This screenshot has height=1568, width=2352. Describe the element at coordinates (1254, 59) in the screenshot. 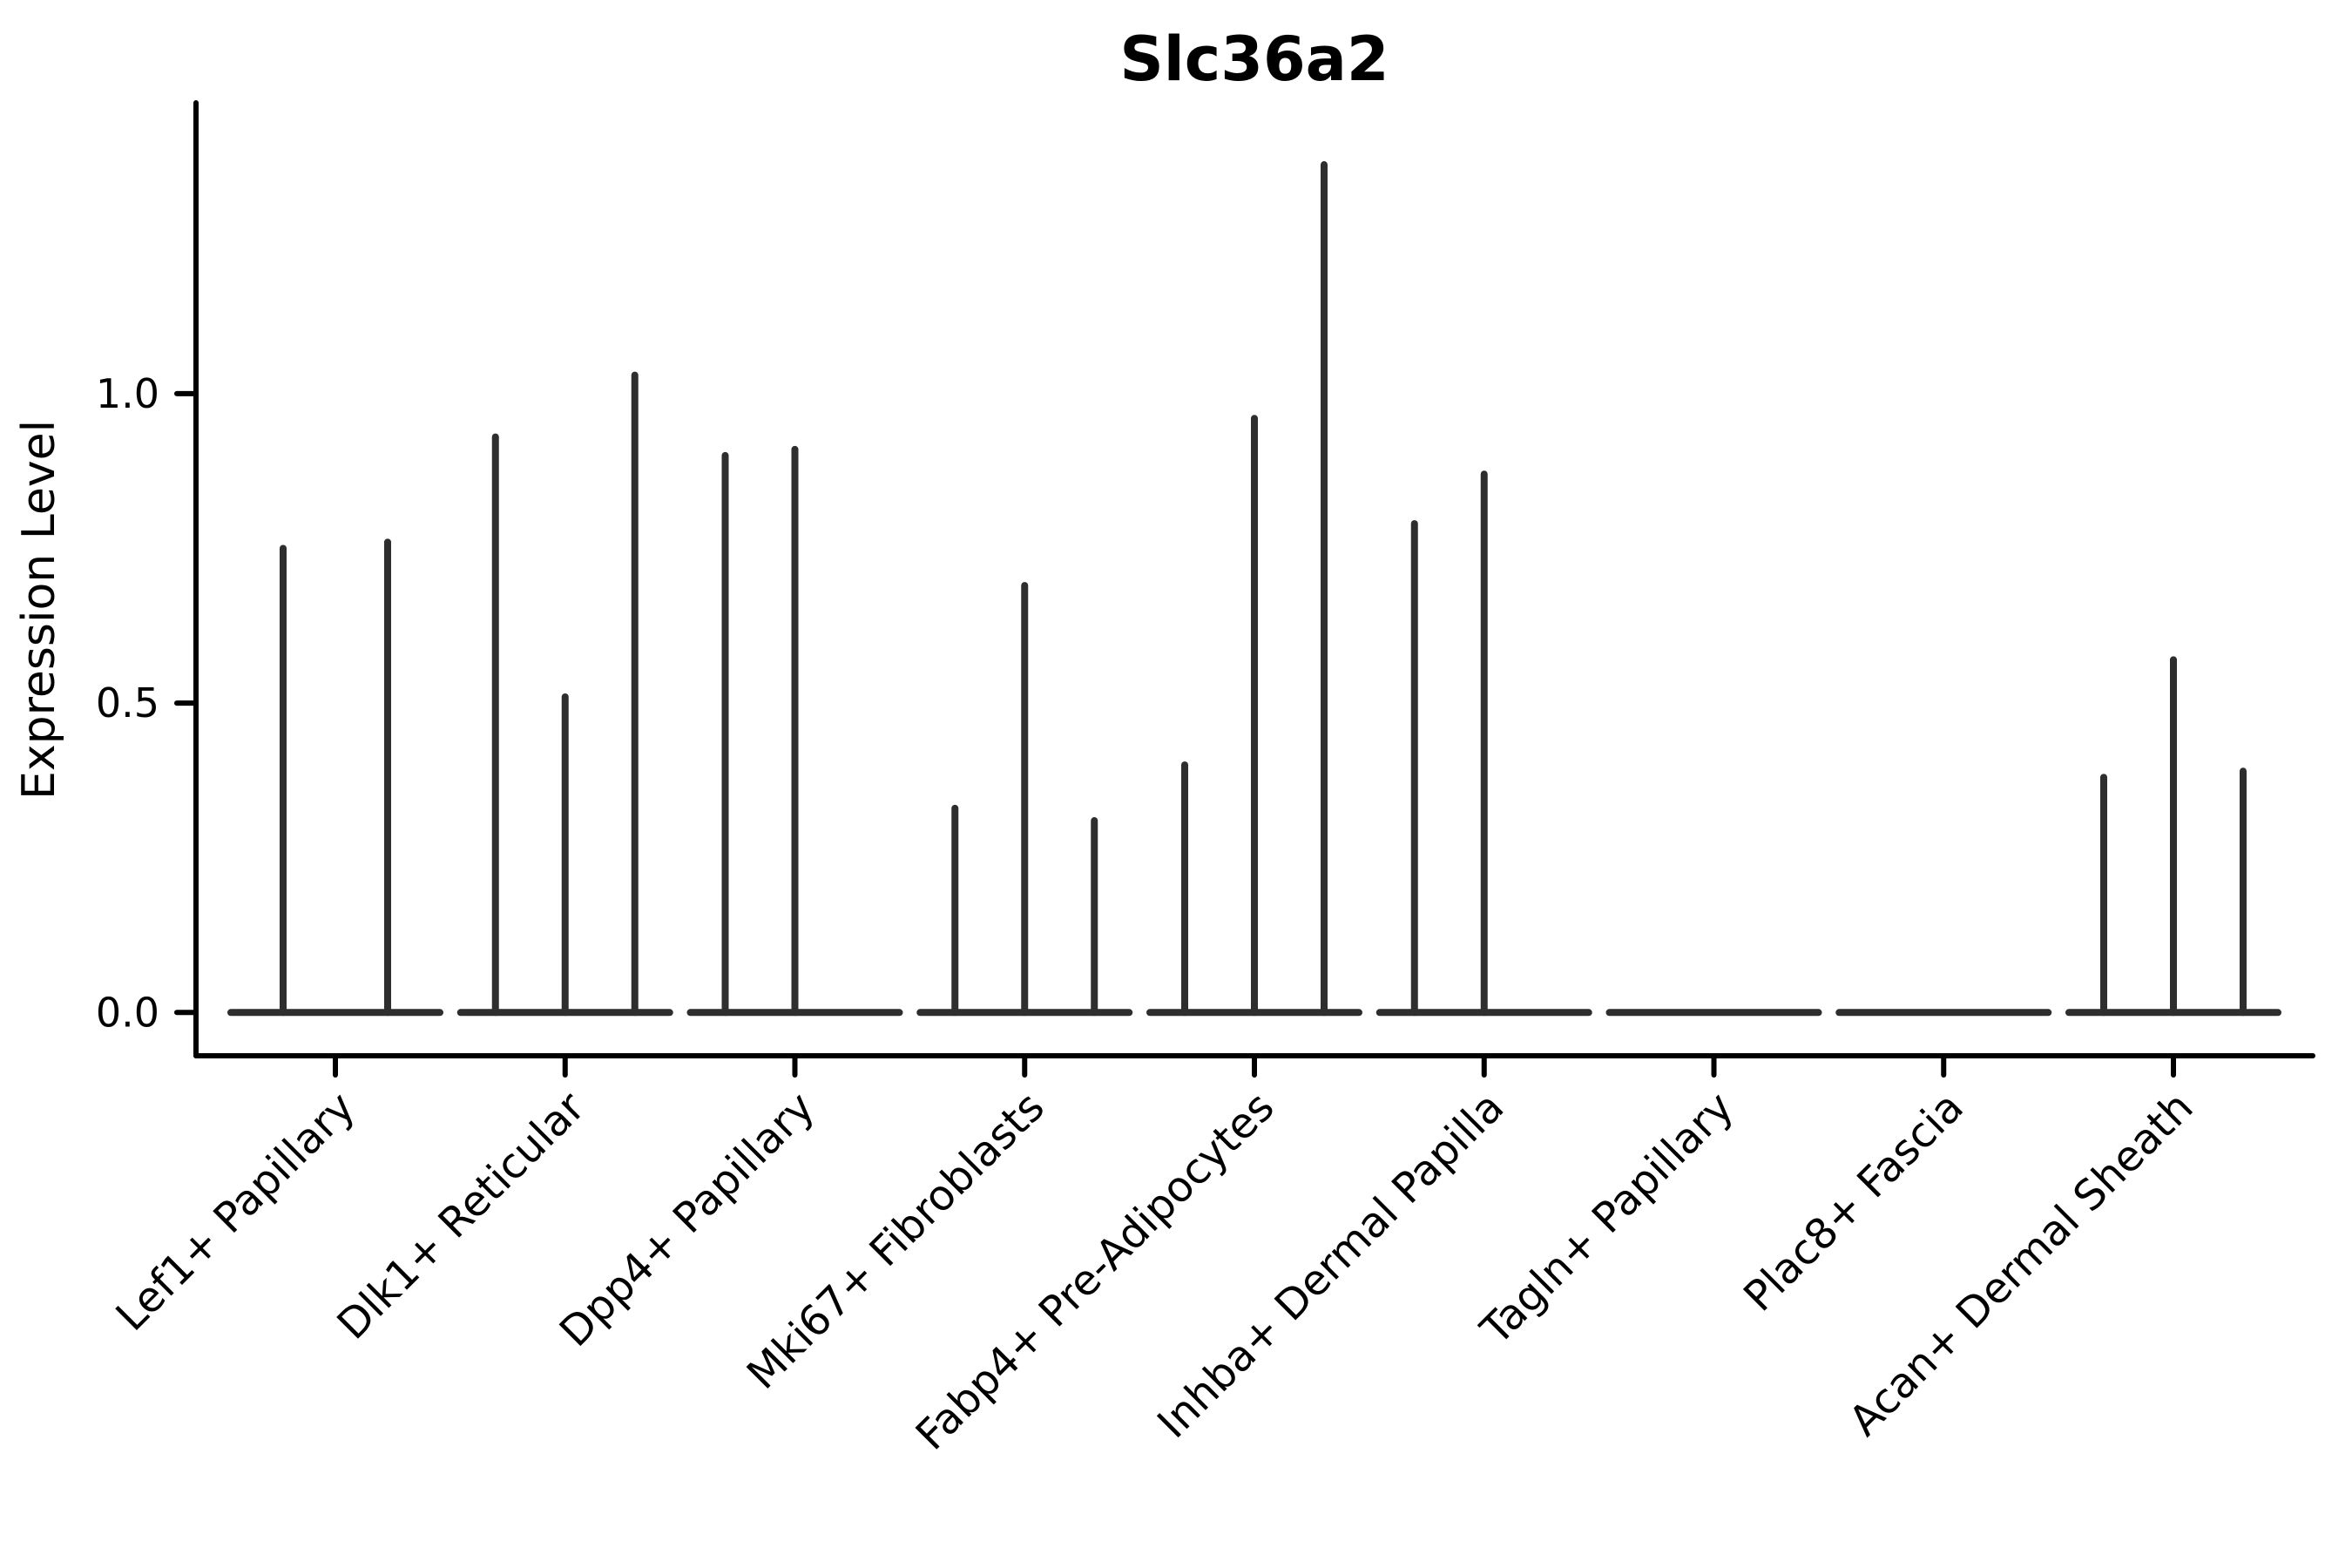

I see `chart-title: Slc36a2` at that location.